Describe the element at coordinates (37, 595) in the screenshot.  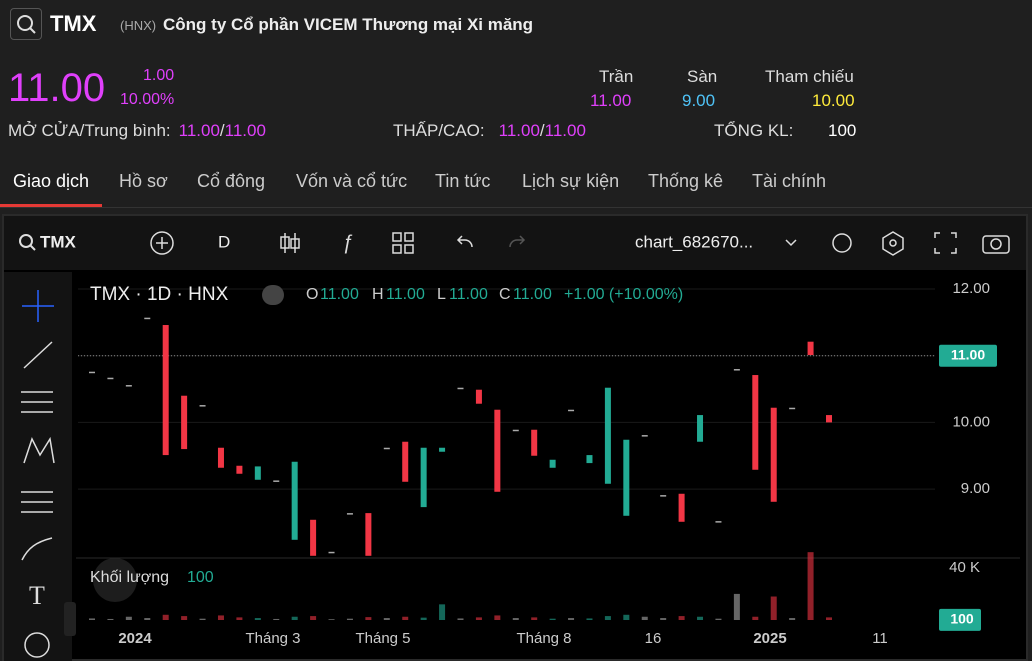
I see `text-tool: T` at that location.